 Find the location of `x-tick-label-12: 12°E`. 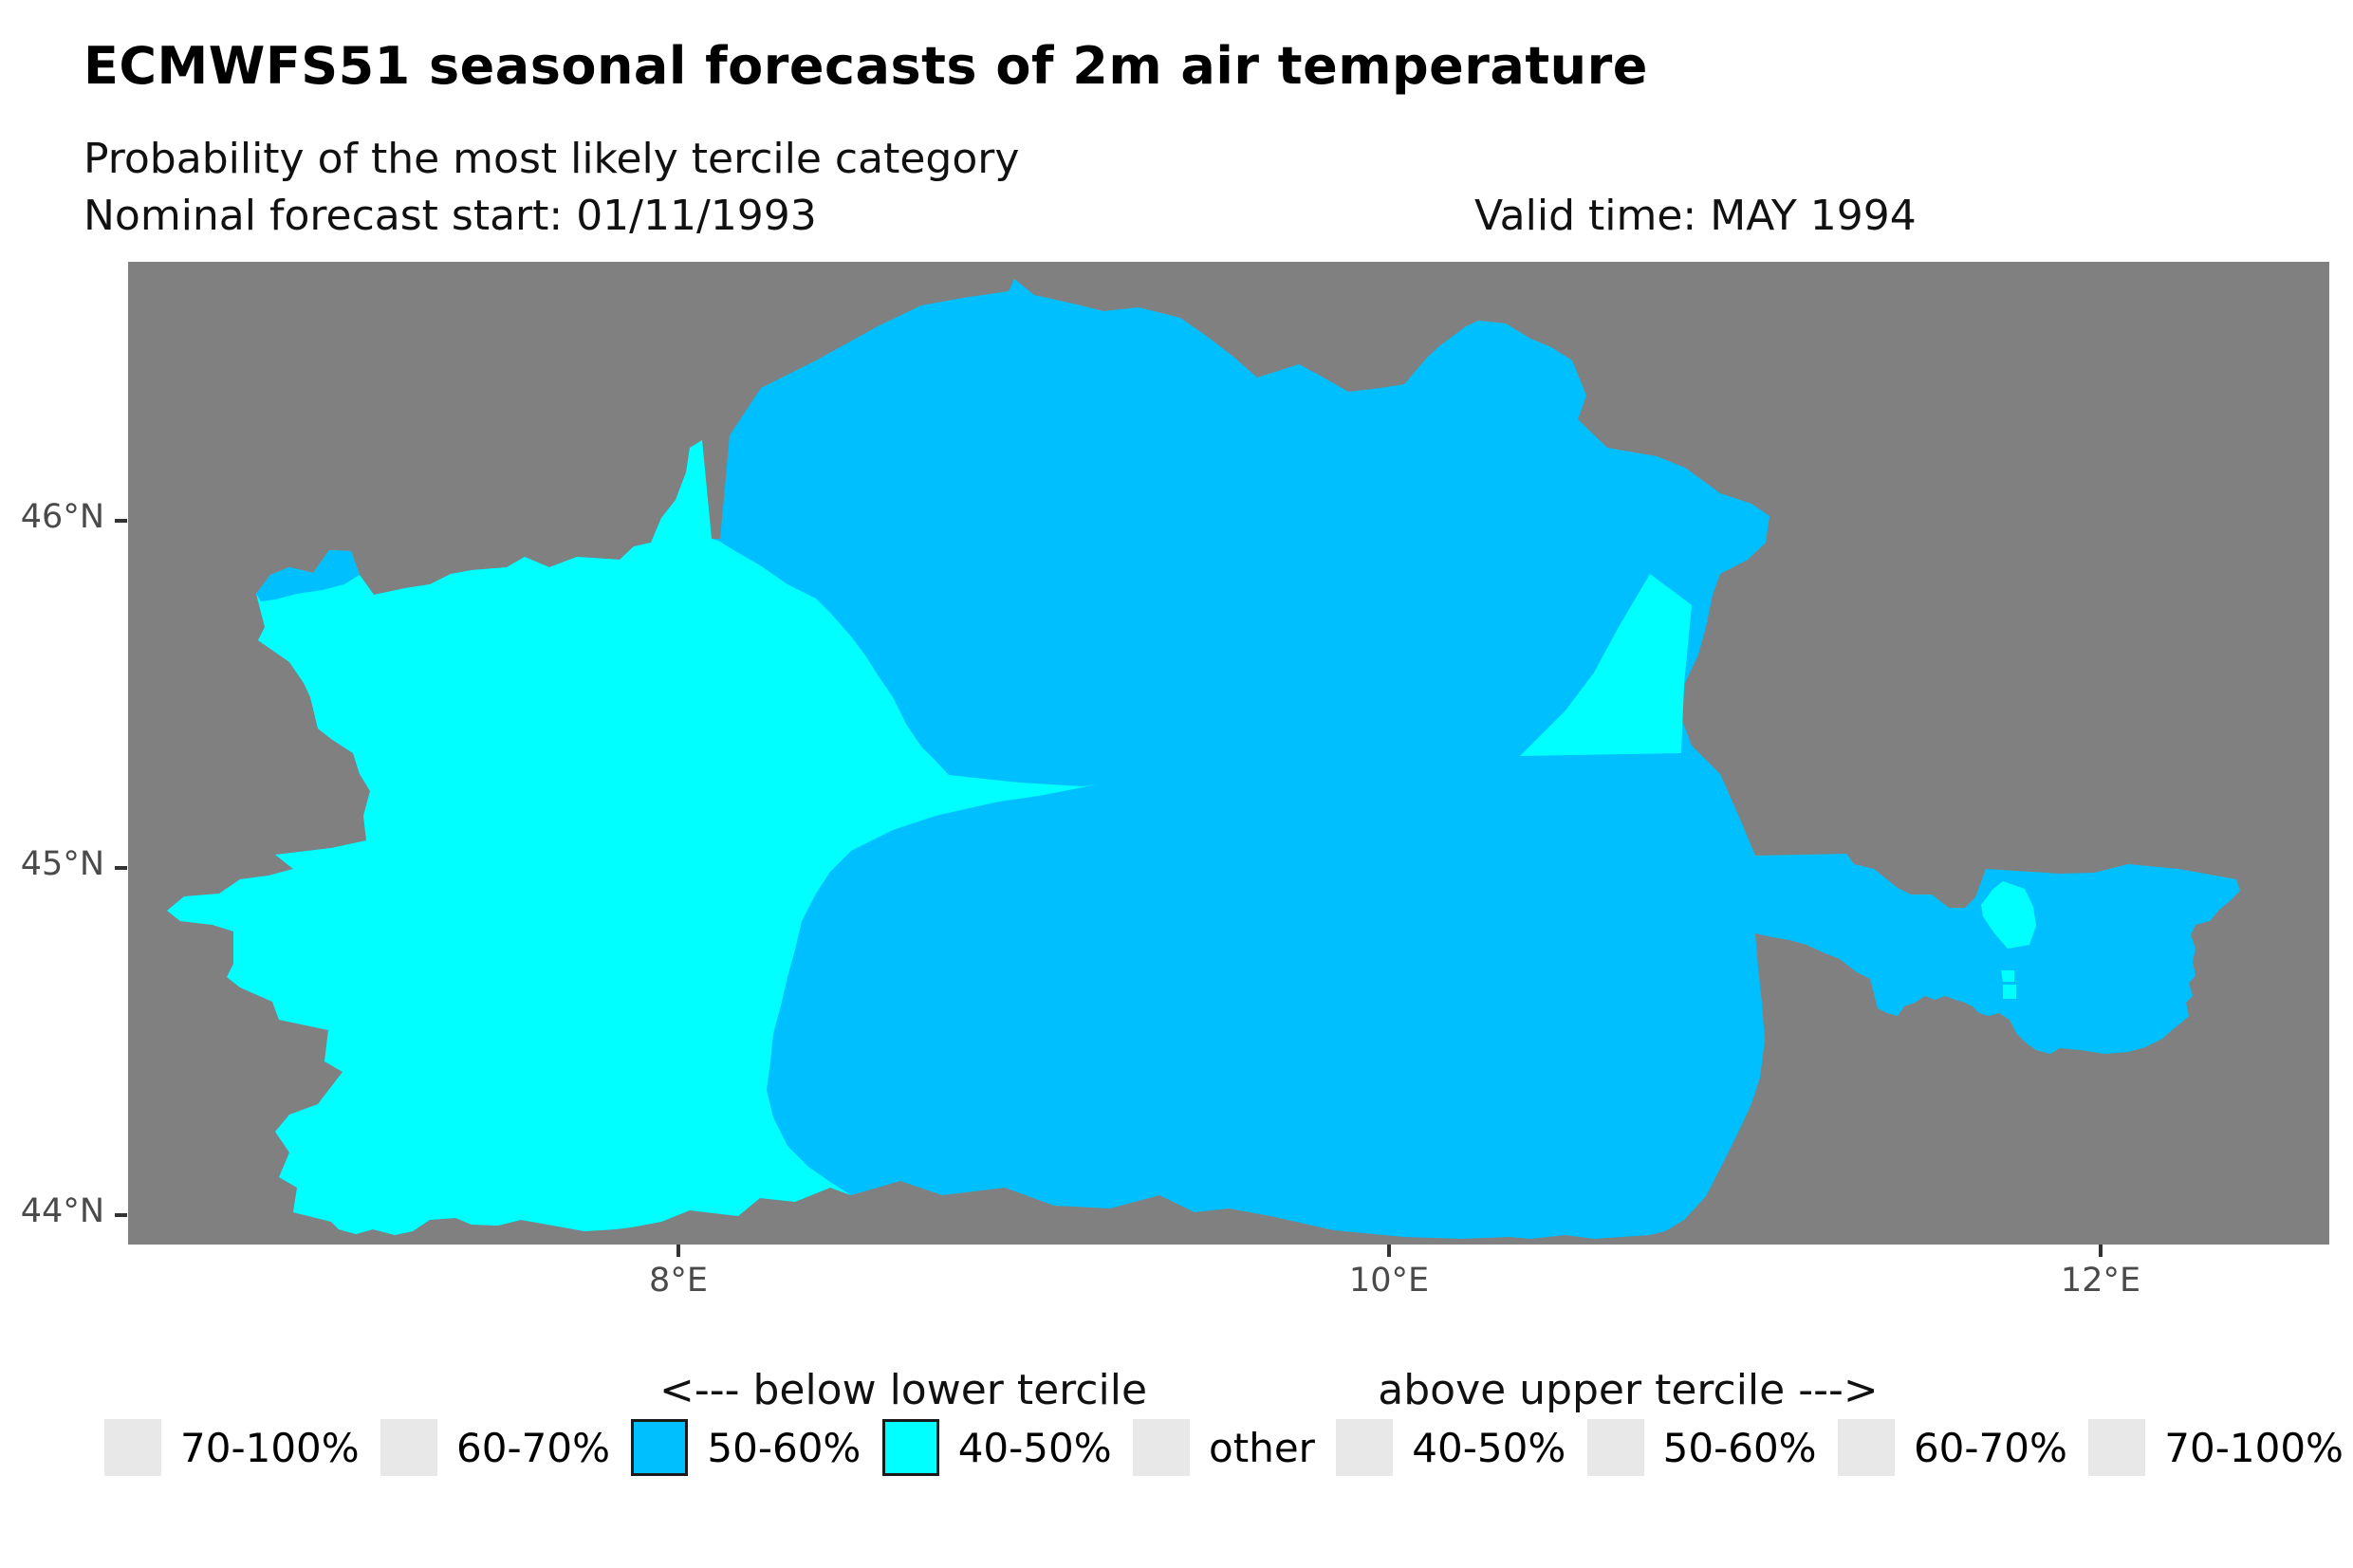

x-tick-label-12: 12°E is located at coordinates (2100, 1281).